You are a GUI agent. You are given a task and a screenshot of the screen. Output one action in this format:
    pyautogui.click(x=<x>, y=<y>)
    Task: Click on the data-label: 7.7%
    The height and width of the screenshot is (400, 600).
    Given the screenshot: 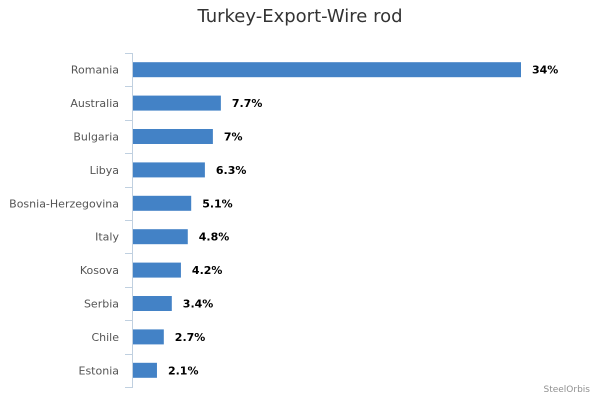 What is the action you would take?
    pyautogui.click(x=247, y=103)
    